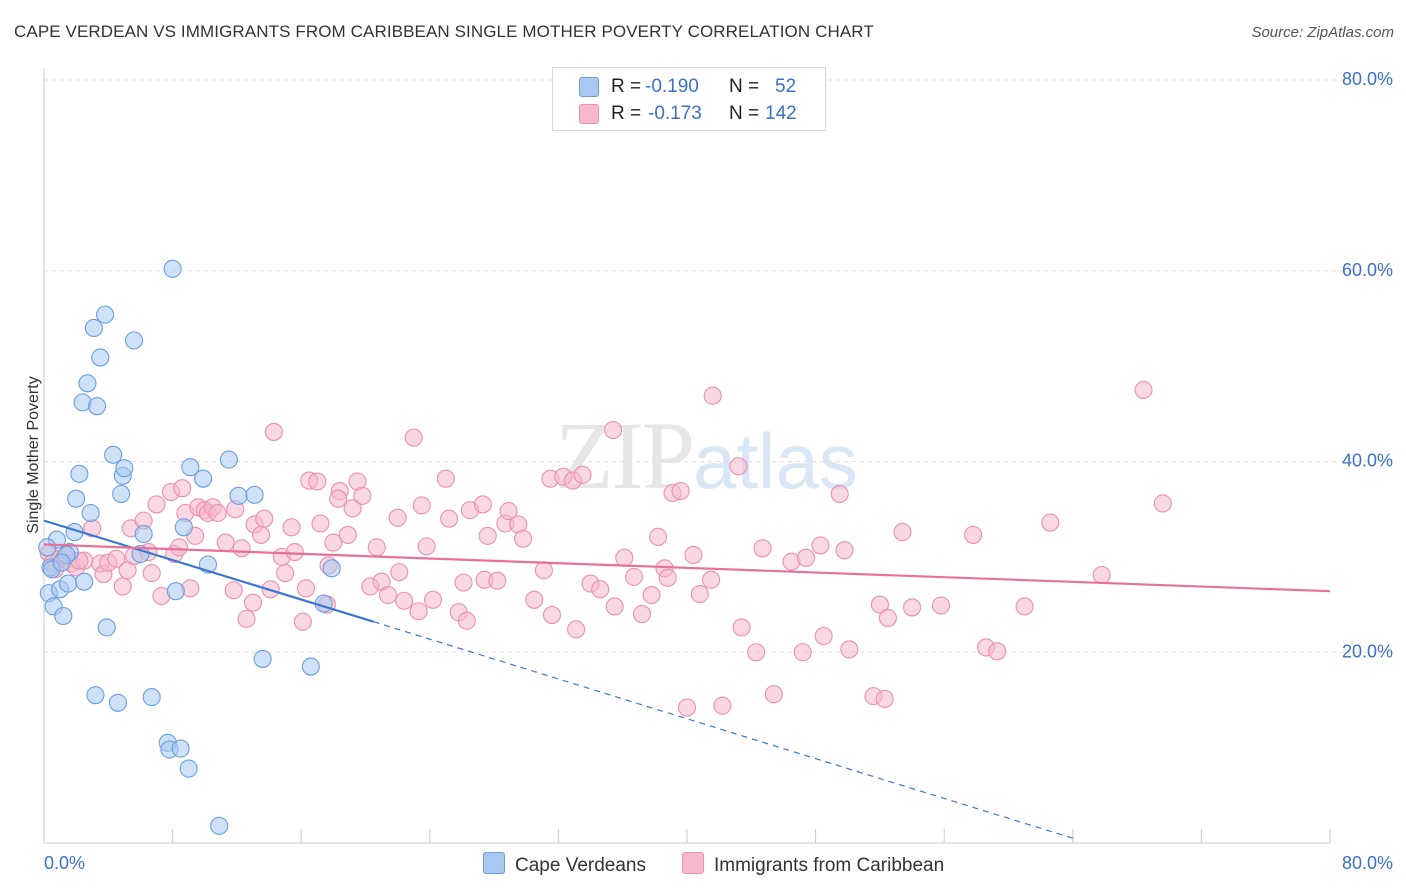 The width and height of the screenshot is (1406, 892). What do you see at coordinates (589, 87) in the screenshot?
I see `legend-swatch-blue` at bounding box center [589, 87].